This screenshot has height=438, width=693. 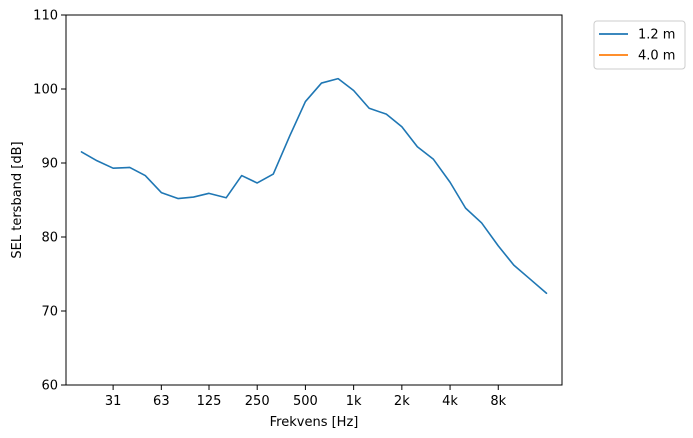 What do you see at coordinates (49, 312) in the screenshot?
I see `y-tick-label: 70` at bounding box center [49, 312].